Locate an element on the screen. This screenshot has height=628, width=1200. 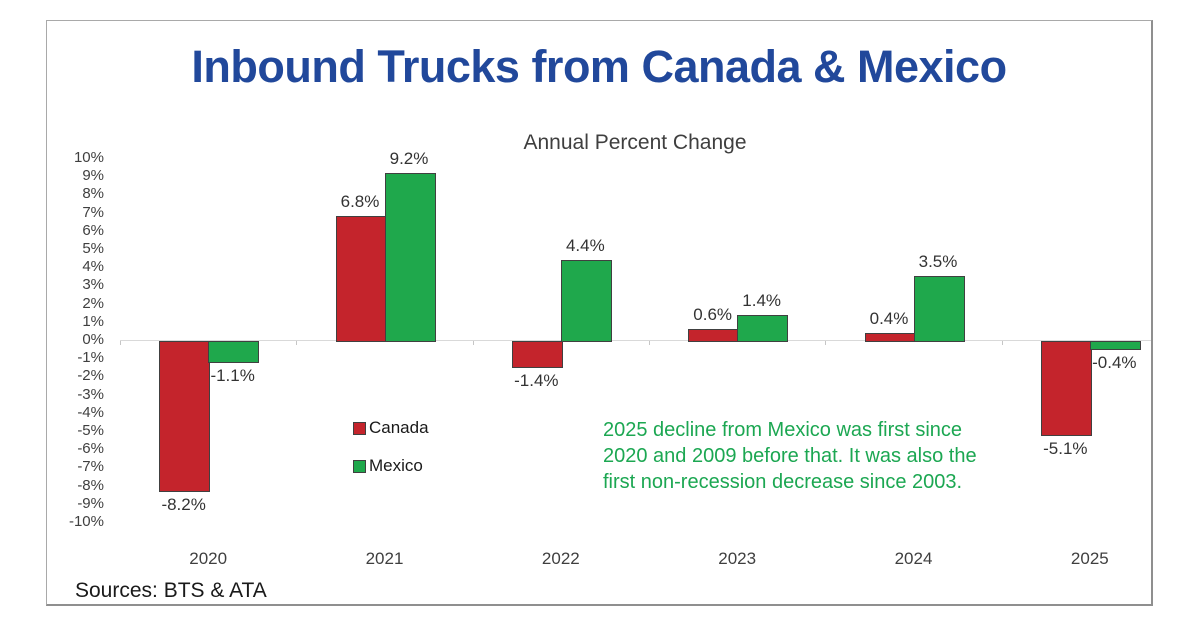
bar-value-label-canada-2020: -8.2% is located at coordinates (183, 505).